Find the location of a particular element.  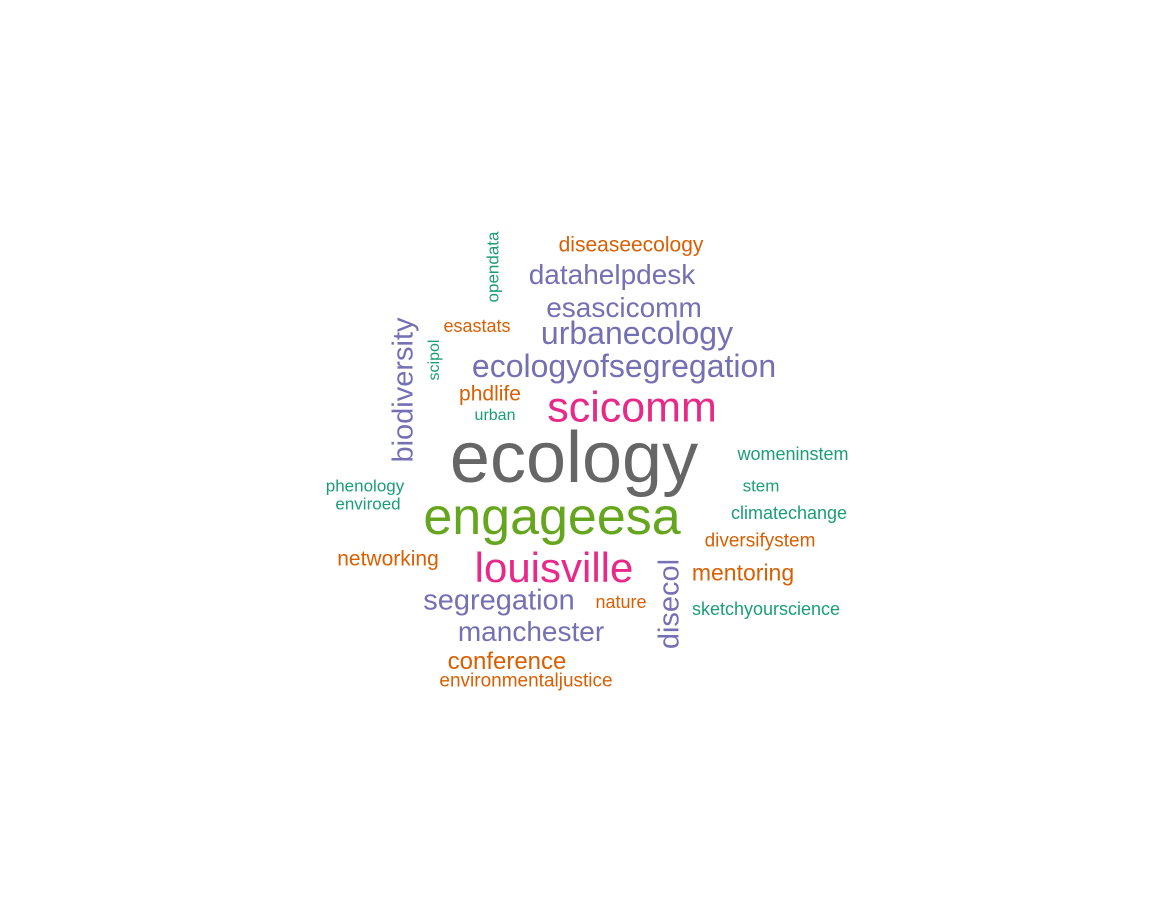

word-biodiversity: biodiversity is located at coordinates (403, 390).